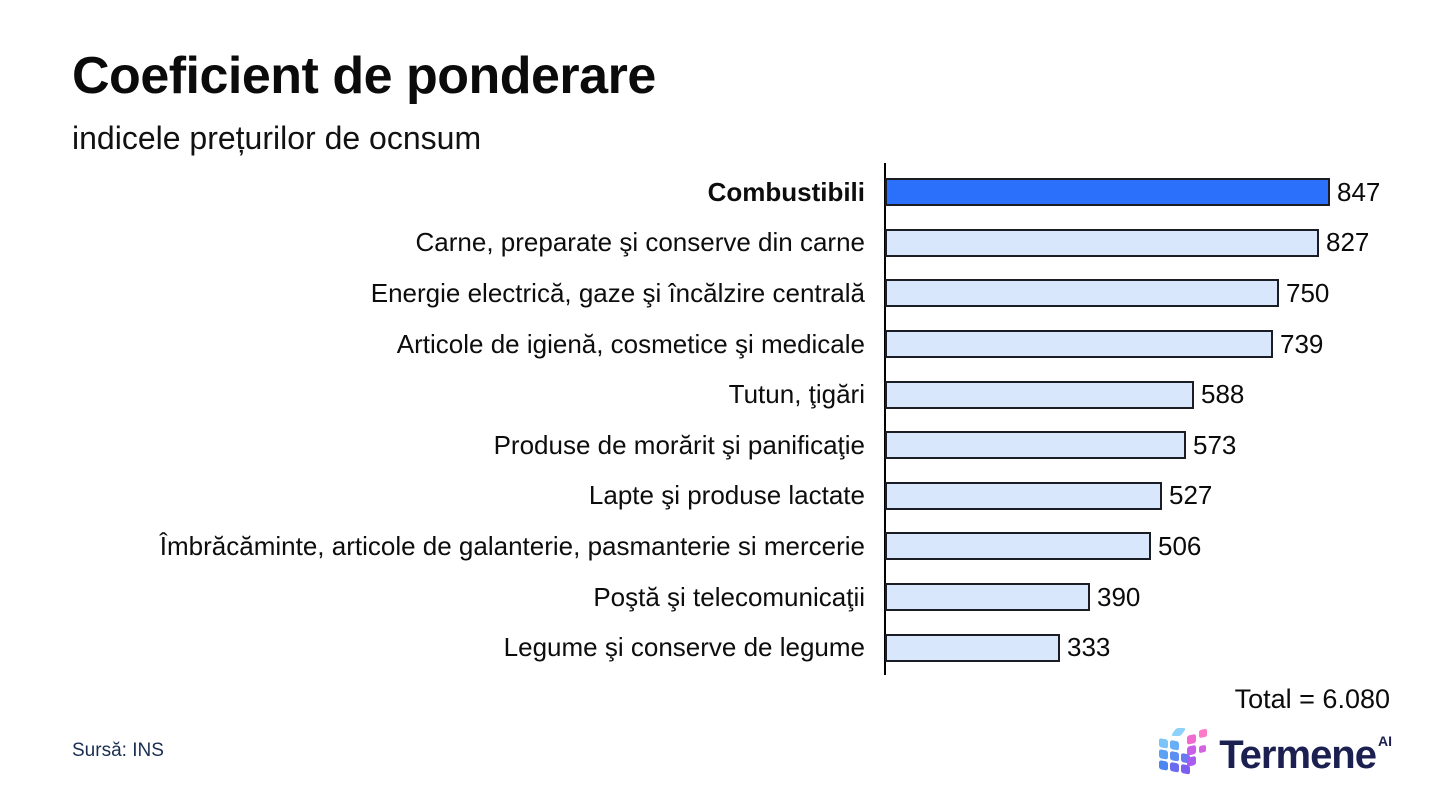 This screenshot has width=1432, height=805. I want to click on bar-area: 750, so click(1107, 293).